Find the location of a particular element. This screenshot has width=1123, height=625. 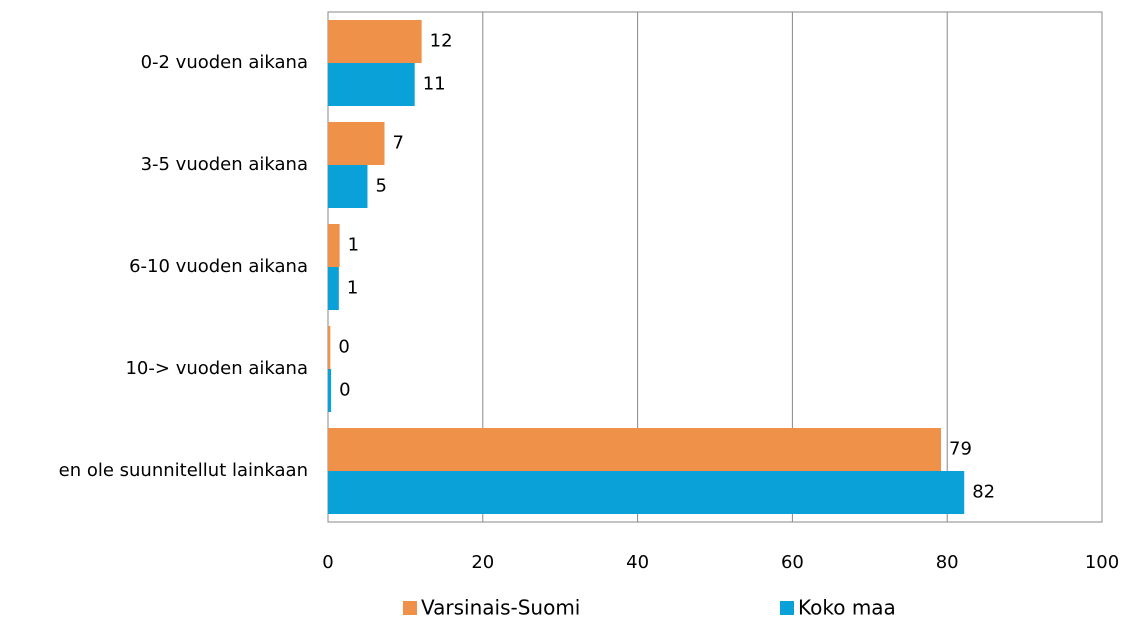

y-tick-label: 0-2 vuoden aikana is located at coordinates (224, 62).